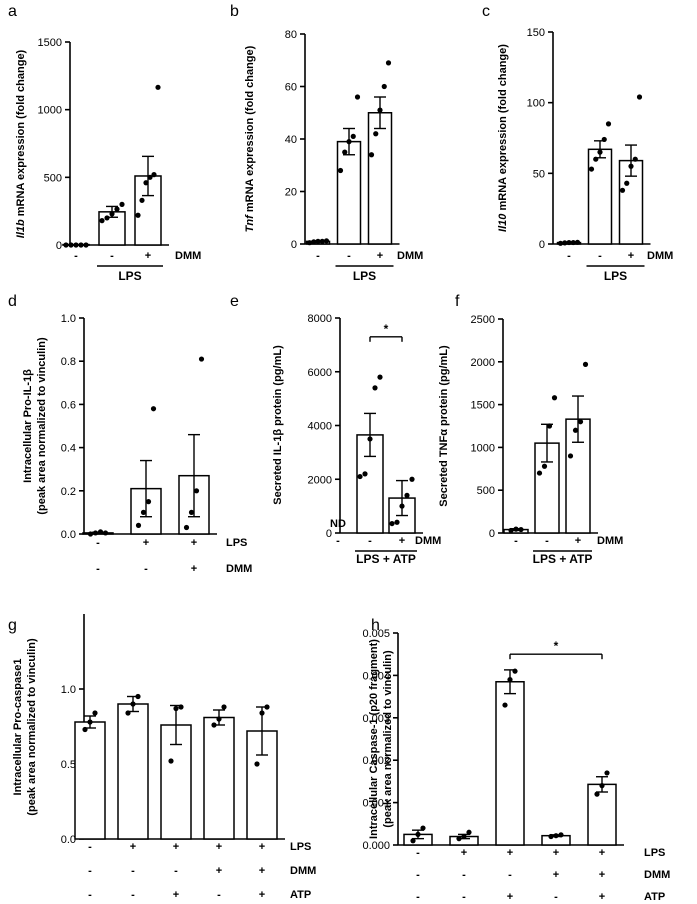  I want to click on y-axis-label-line: Intracellular Caspase-1 (p20 fragment), so click(374, 739).